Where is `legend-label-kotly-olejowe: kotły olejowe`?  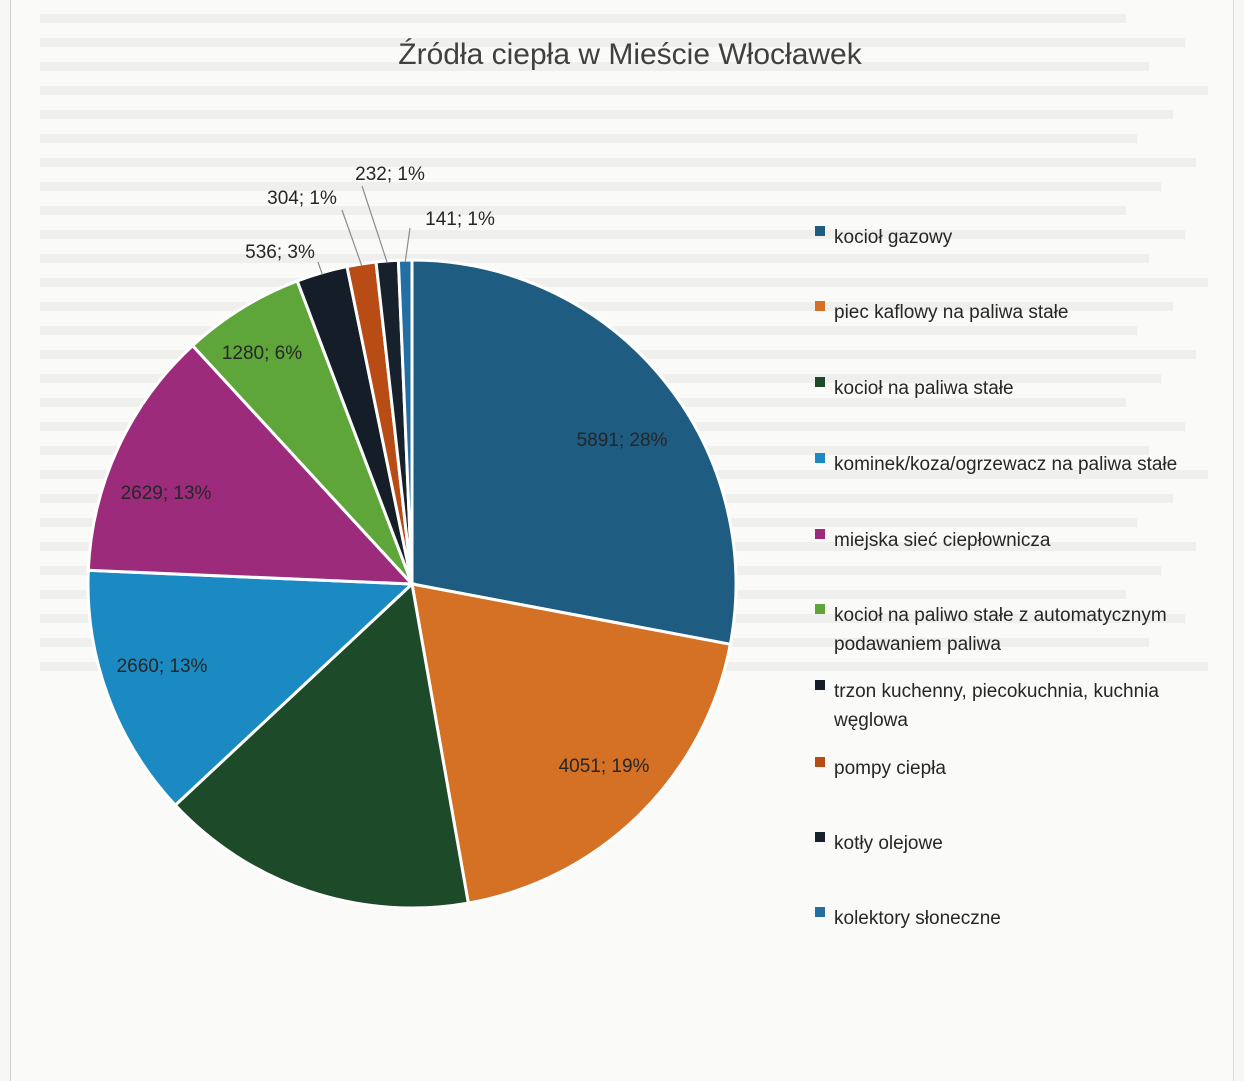 legend-label-kotly-olejowe: kotły olejowe is located at coordinates (888, 843).